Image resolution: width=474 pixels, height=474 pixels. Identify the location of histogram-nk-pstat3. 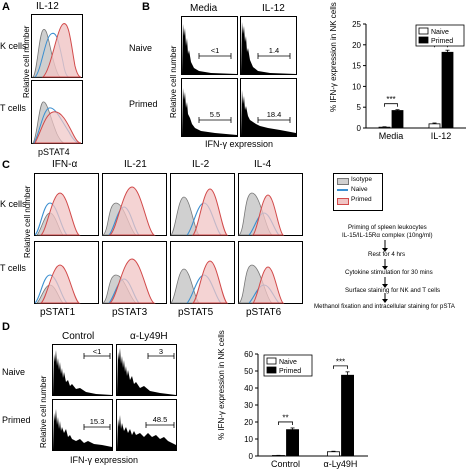
(134, 204).